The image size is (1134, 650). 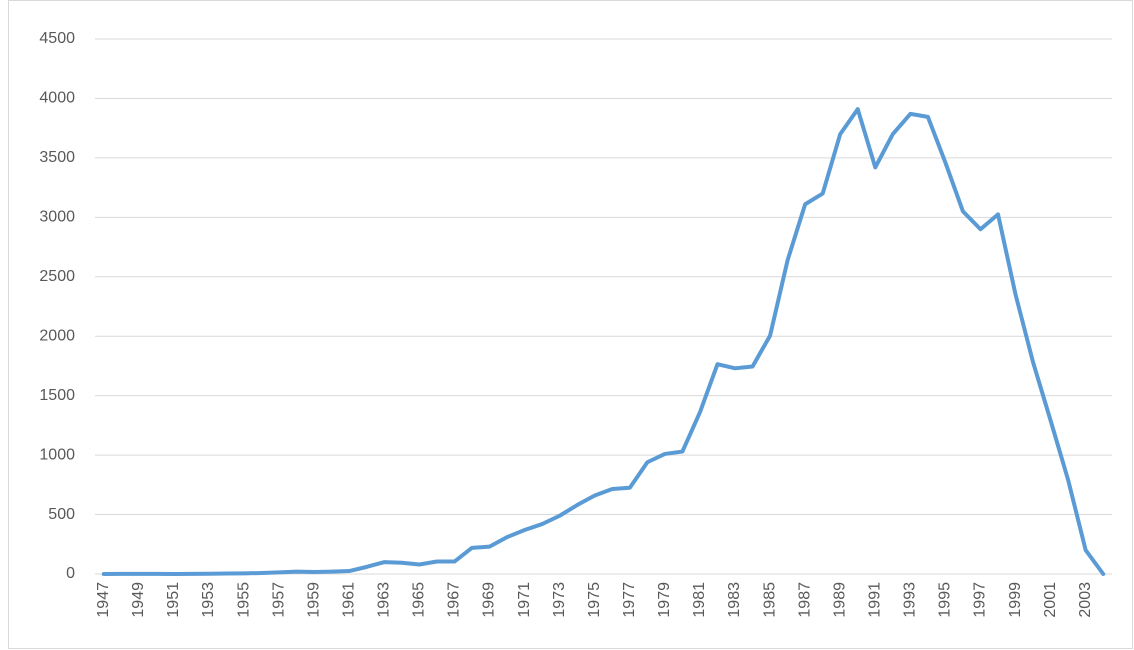 What do you see at coordinates (804, 600) in the screenshot?
I see `x-tick-label: 1987` at bounding box center [804, 600].